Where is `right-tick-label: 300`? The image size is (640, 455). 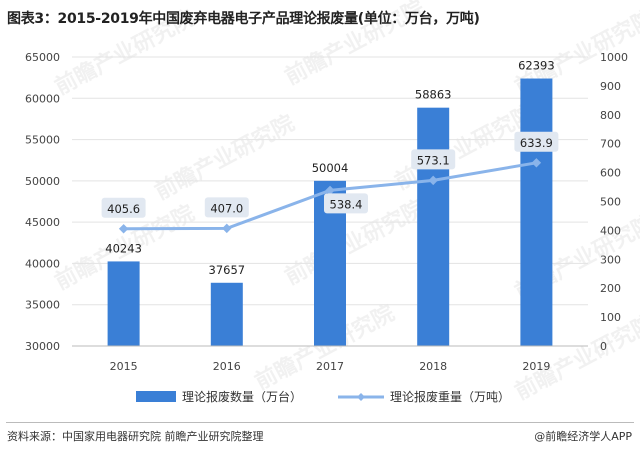
right-tick-label: 300 is located at coordinates (610, 259).